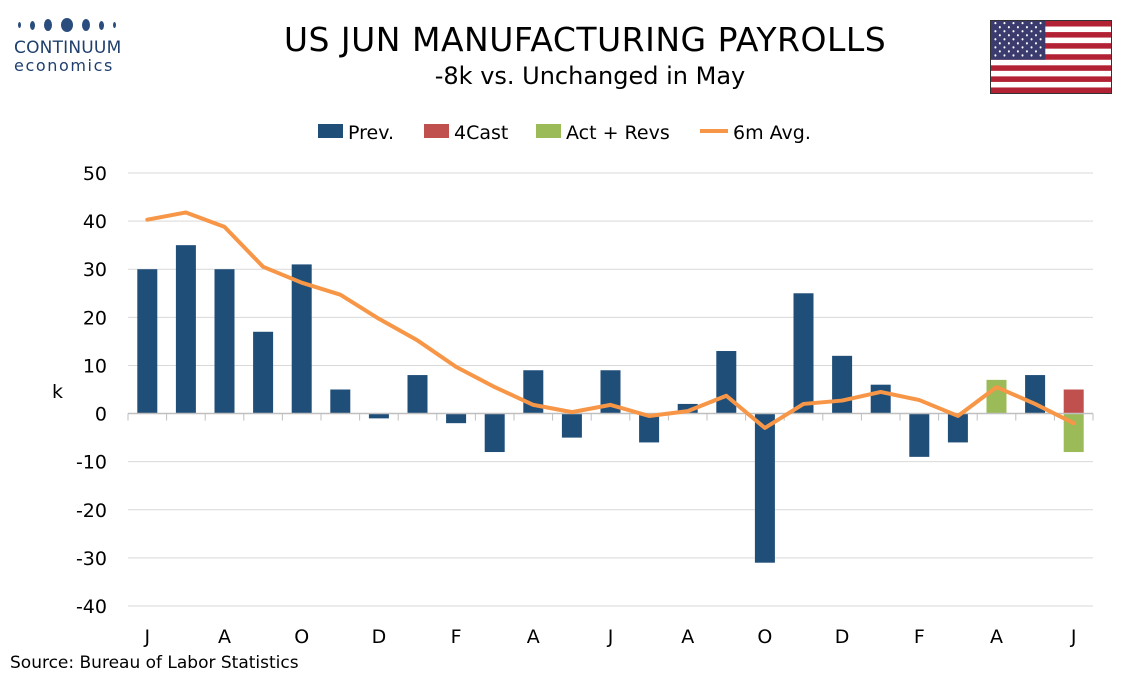 The height and width of the screenshot is (680, 1134). Describe the element at coordinates (91, 607) in the screenshot. I see `y-tick-label: -40` at that location.